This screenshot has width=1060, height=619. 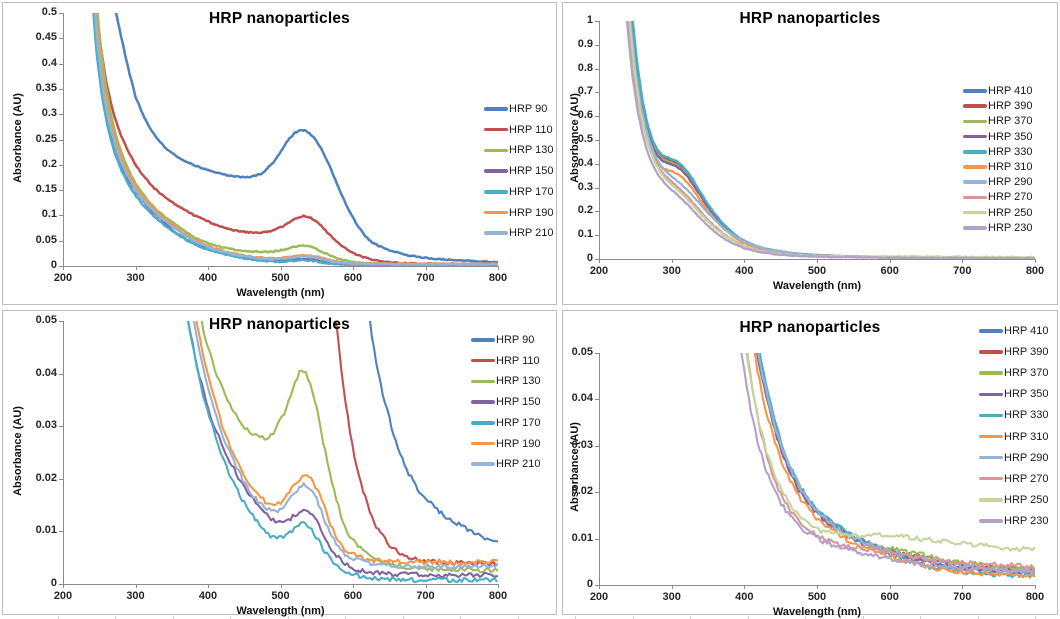 I want to click on legend-label: HRP 370, so click(x=1026, y=373).